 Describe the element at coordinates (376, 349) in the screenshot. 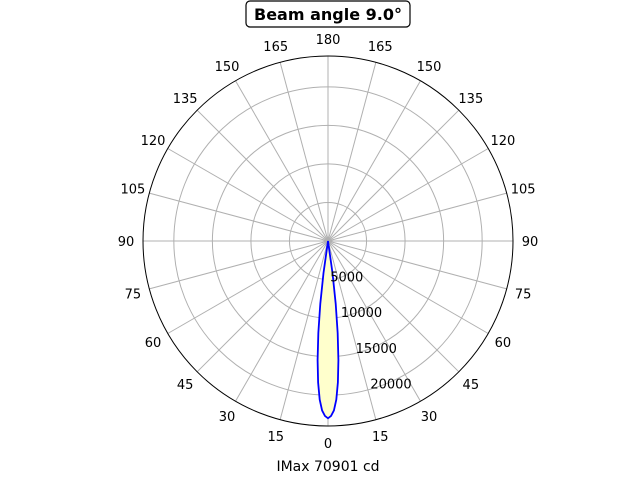

I see `radial-tick-label: 15000` at that location.